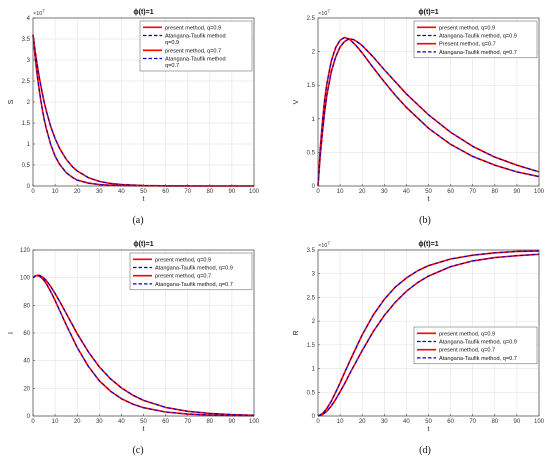  I want to click on y-axis-label: I, so click(11, 333).